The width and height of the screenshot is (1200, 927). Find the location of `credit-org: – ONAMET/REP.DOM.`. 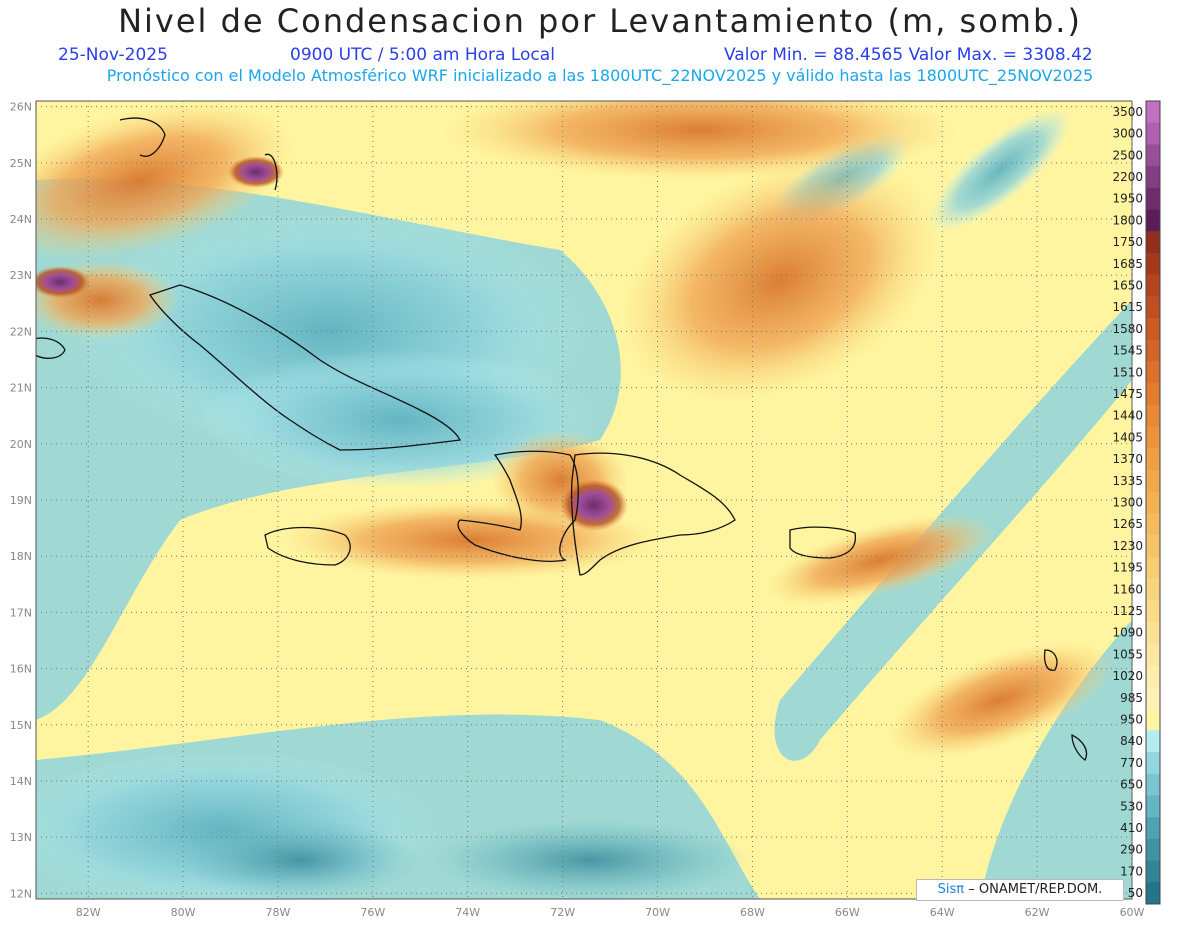

credit-org: – ONAMET/REP.DOM. is located at coordinates (1035, 889).